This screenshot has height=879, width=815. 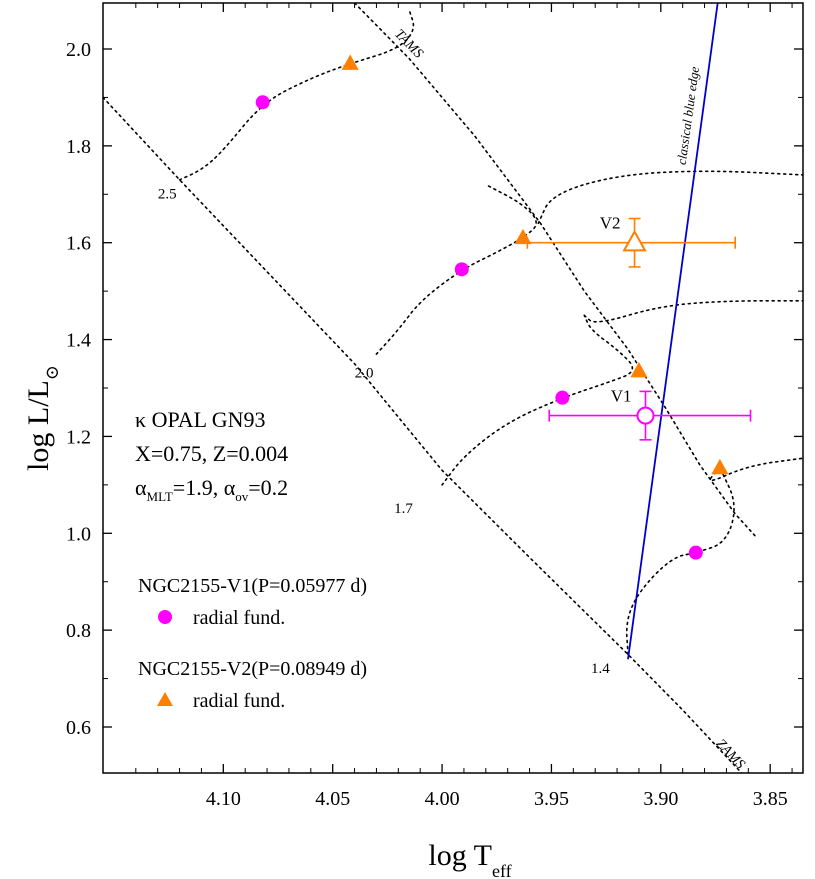 What do you see at coordinates (730, 754) in the screenshot?
I see `zams-label: ZAMS` at bounding box center [730, 754].